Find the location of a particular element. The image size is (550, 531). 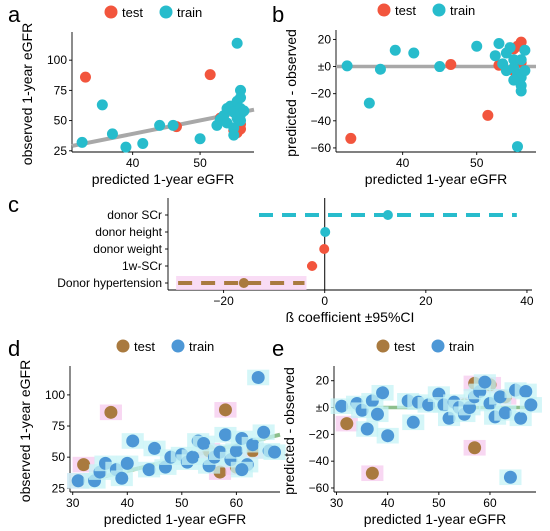

row-label: 1w-SCr is located at coordinates (142, 266).